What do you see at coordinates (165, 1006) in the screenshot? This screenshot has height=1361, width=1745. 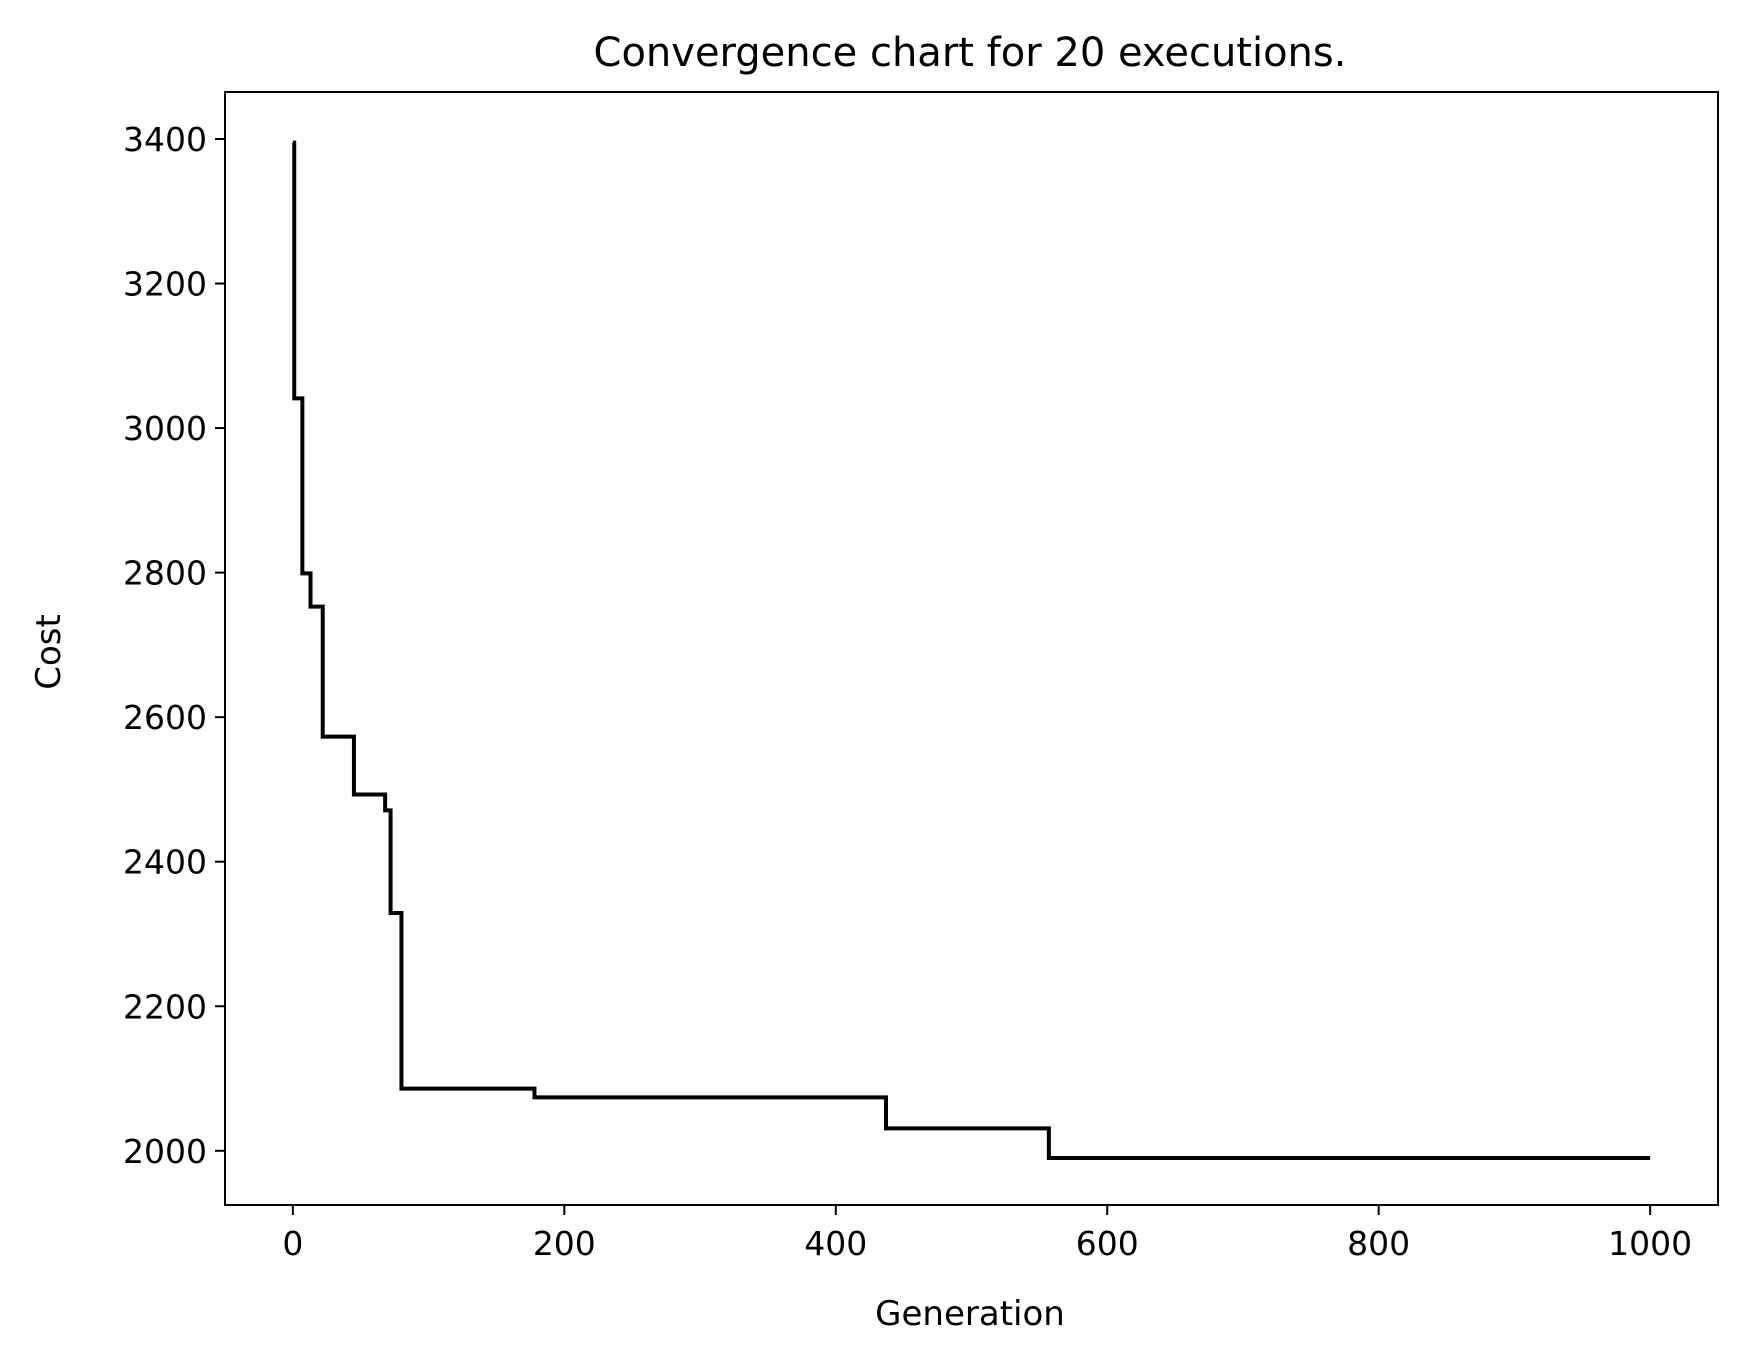 I see `y-tick-label: 2200` at bounding box center [165, 1006].